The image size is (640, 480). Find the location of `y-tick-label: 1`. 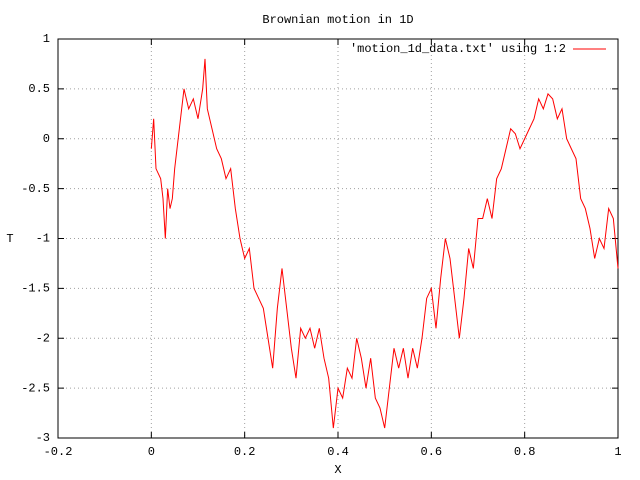

y-tick-label: 1 is located at coordinates (46, 39).